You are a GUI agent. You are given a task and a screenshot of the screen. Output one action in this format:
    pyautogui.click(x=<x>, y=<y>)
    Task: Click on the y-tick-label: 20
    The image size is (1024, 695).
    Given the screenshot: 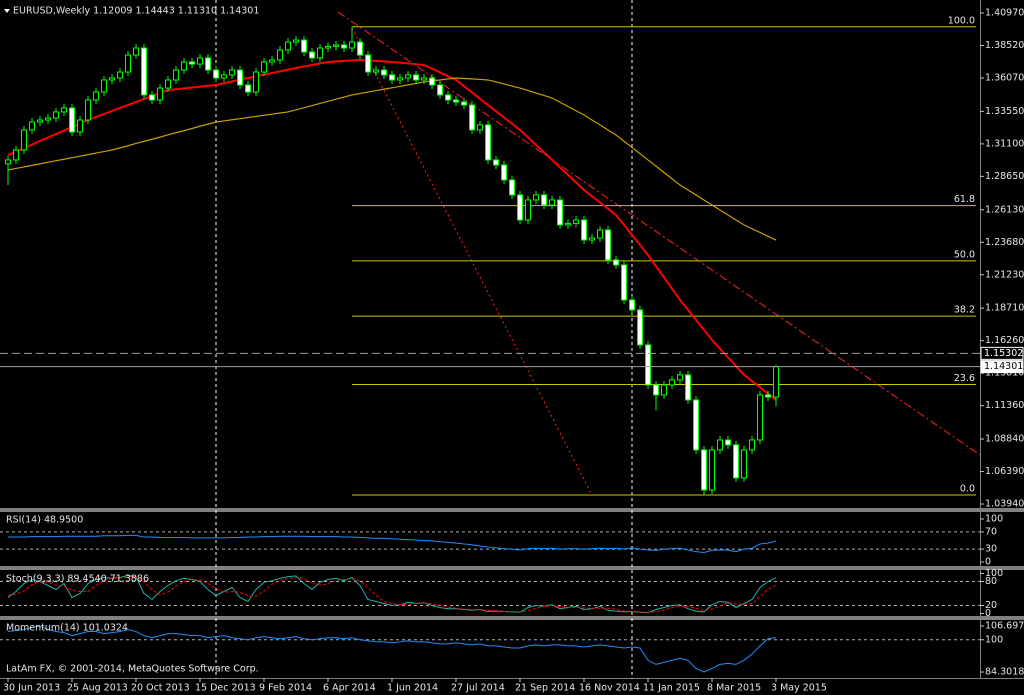 What is the action you would take?
    pyautogui.click(x=991, y=605)
    